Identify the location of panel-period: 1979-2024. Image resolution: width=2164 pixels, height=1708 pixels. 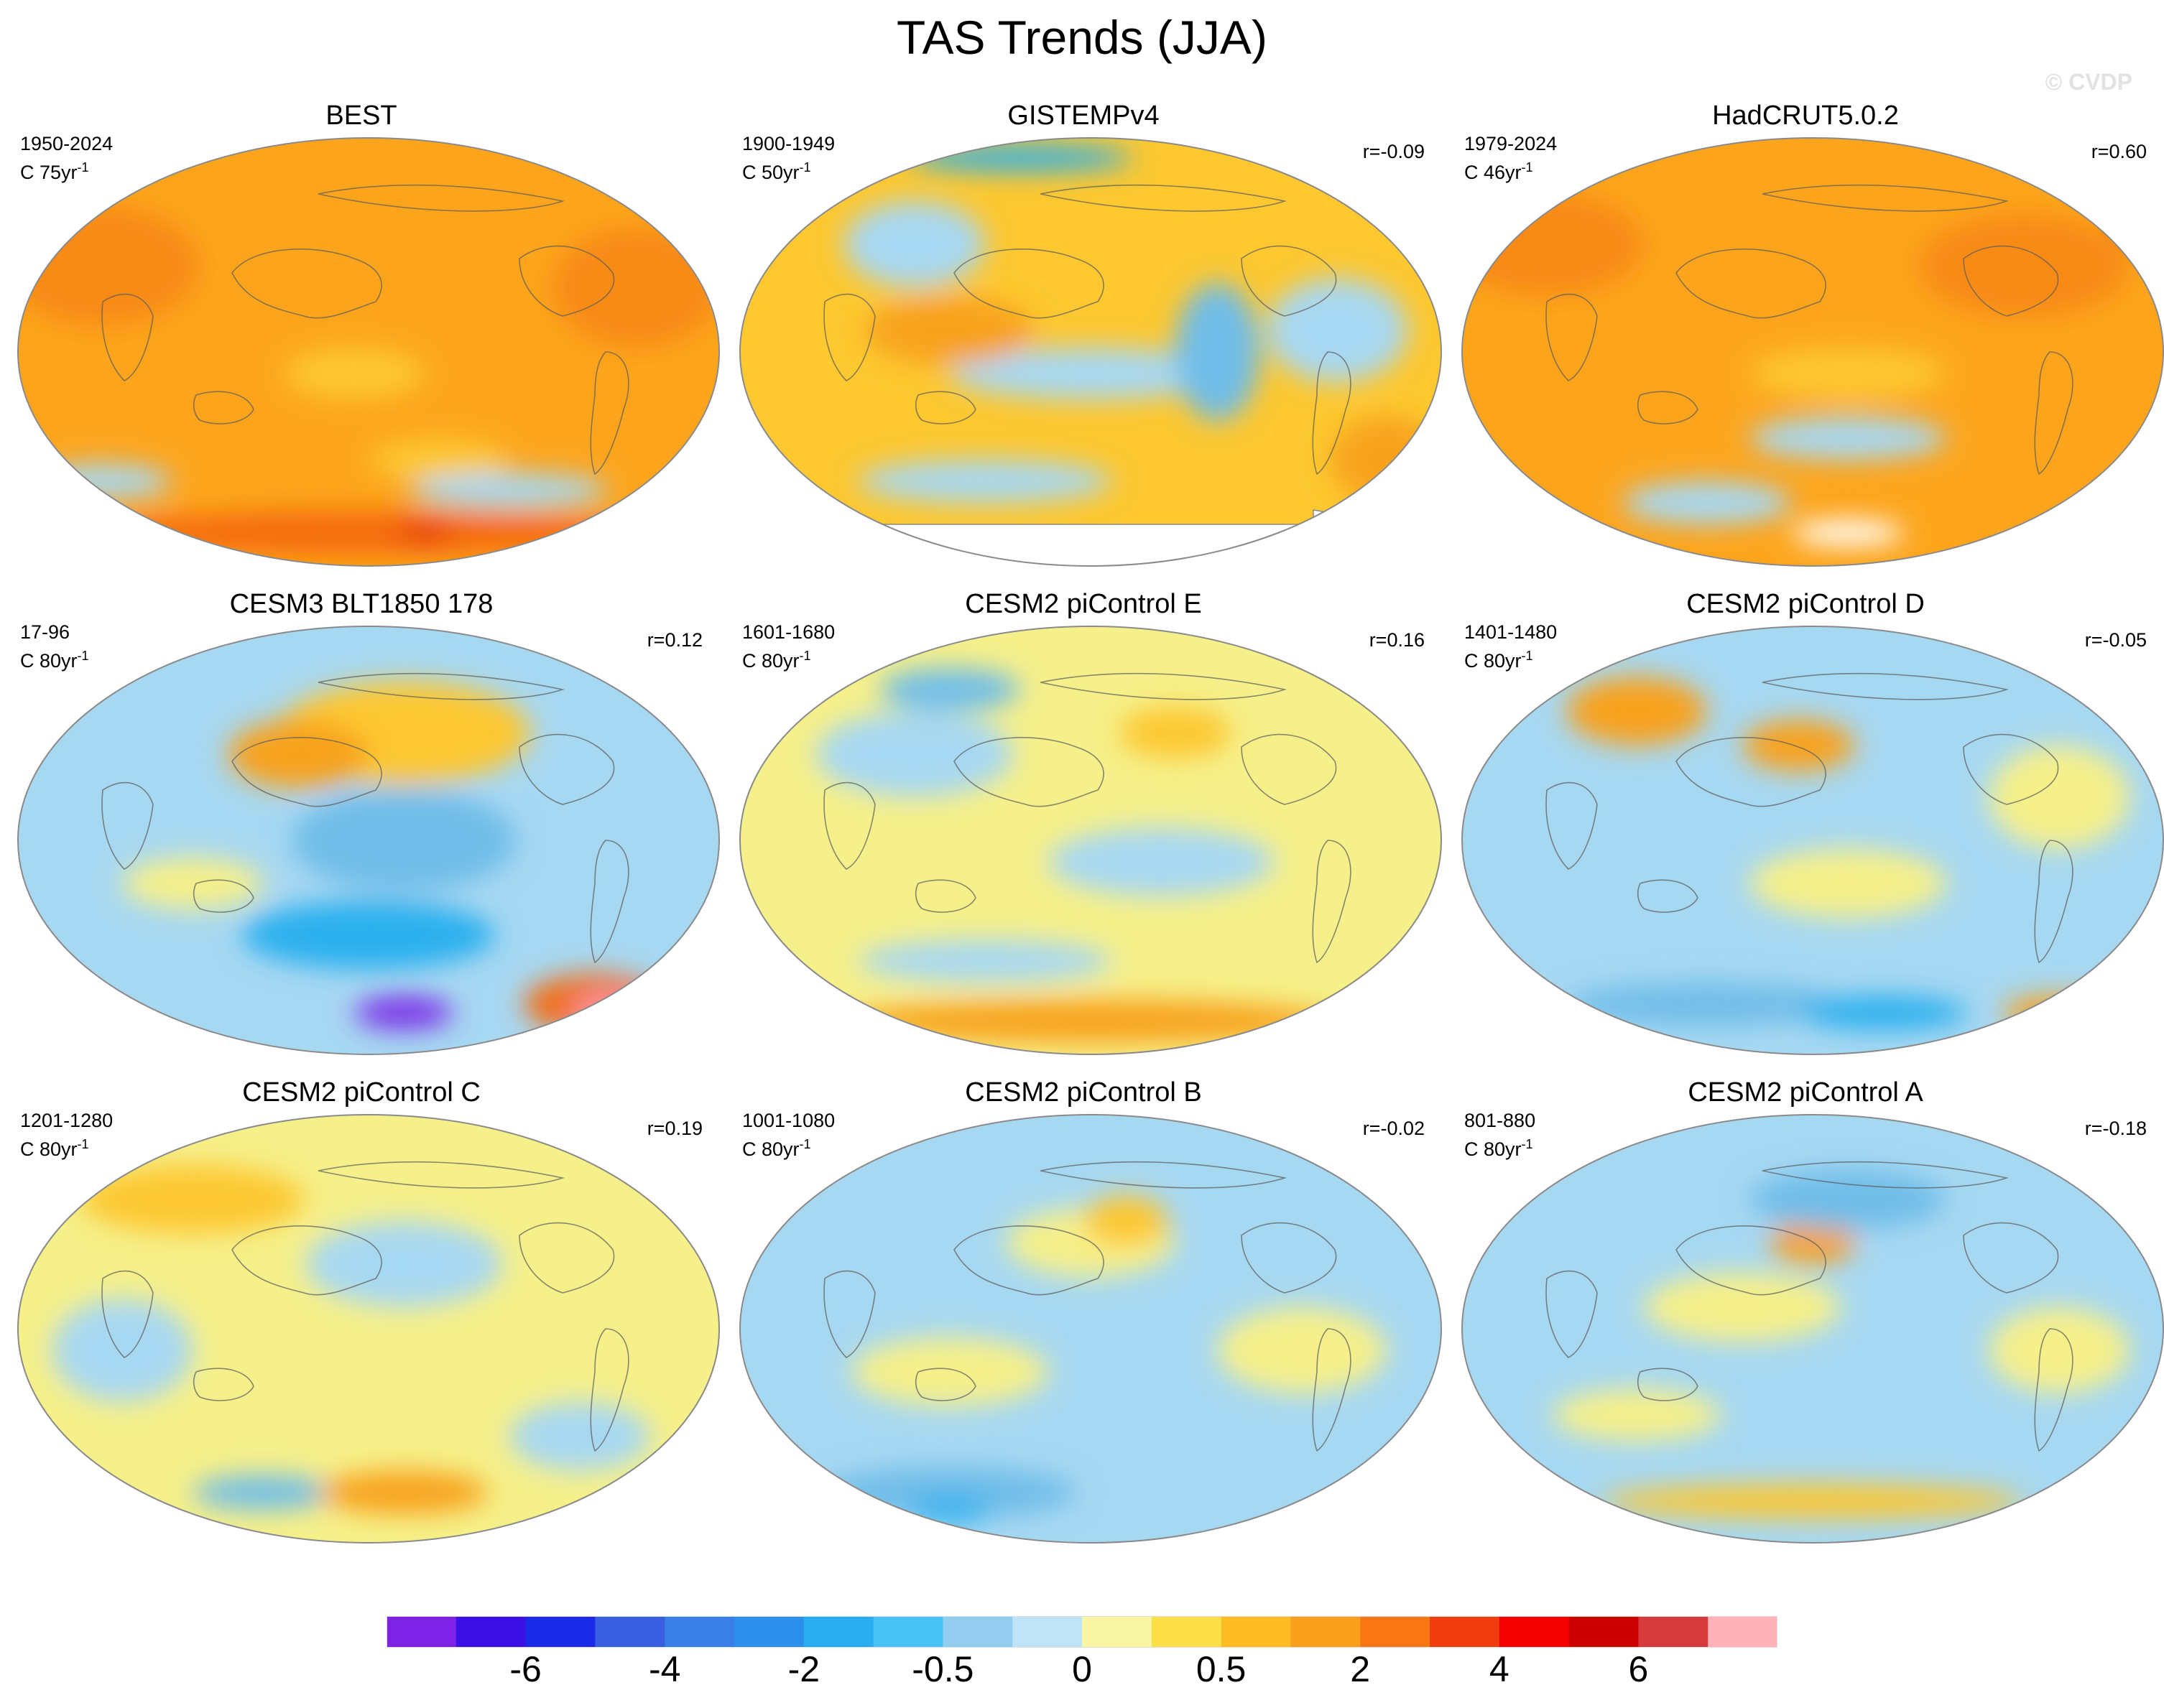
(1511, 144).